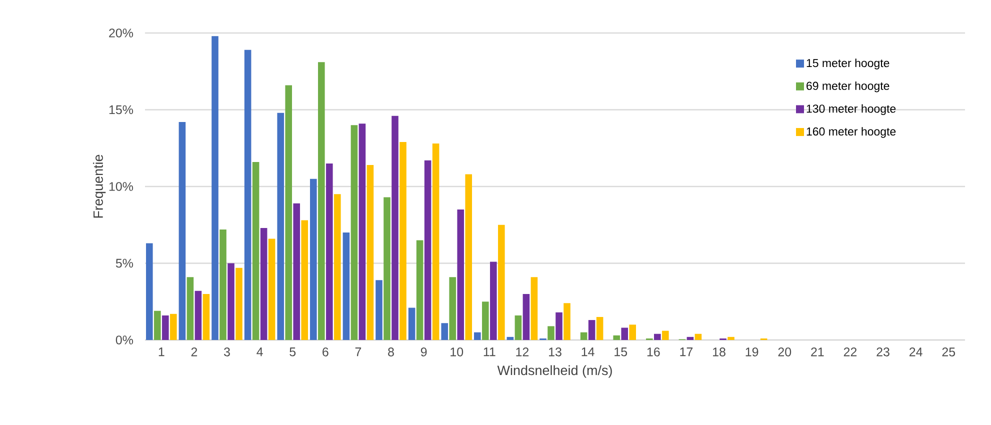 This screenshot has width=991, height=425. I want to click on y-tick-label: 15%, so click(121, 109).